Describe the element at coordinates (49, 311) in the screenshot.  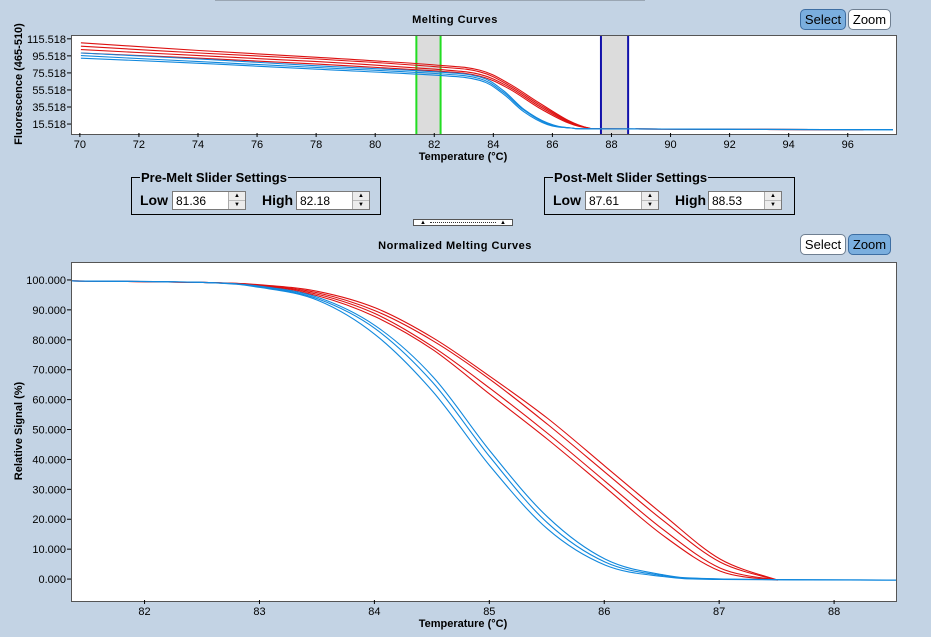
I see `y-tick-label: 90.000` at that location.